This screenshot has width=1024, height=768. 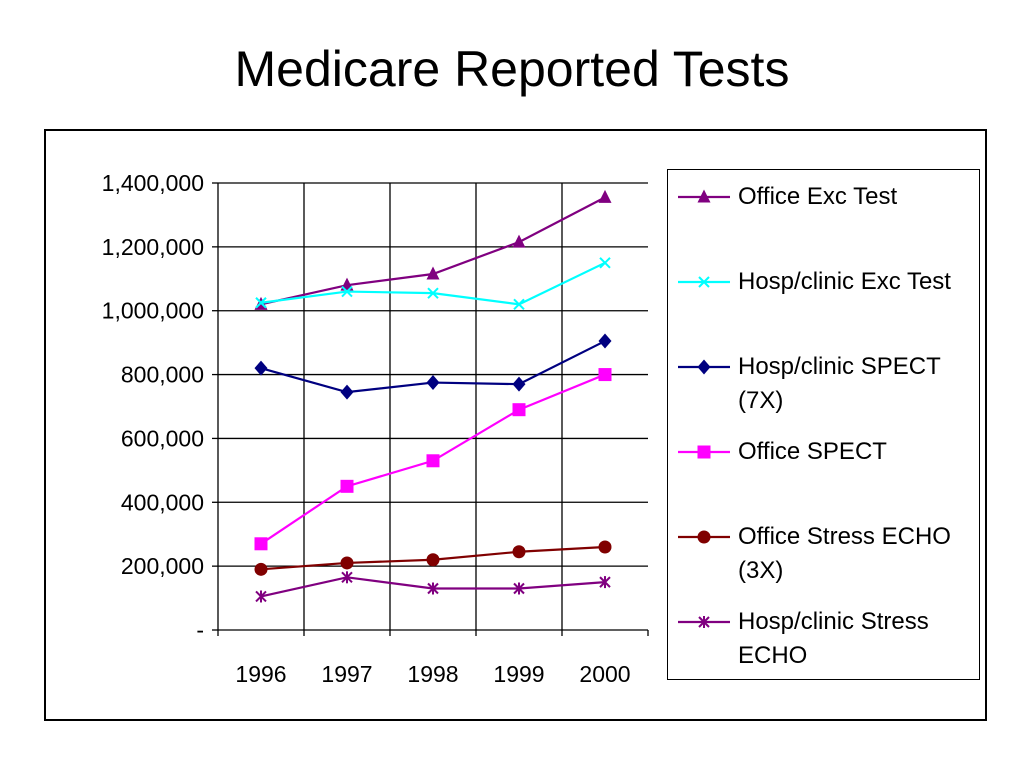 What do you see at coordinates (844, 553) in the screenshot?
I see `legend-label: Office Stress ECHO (3X)` at bounding box center [844, 553].